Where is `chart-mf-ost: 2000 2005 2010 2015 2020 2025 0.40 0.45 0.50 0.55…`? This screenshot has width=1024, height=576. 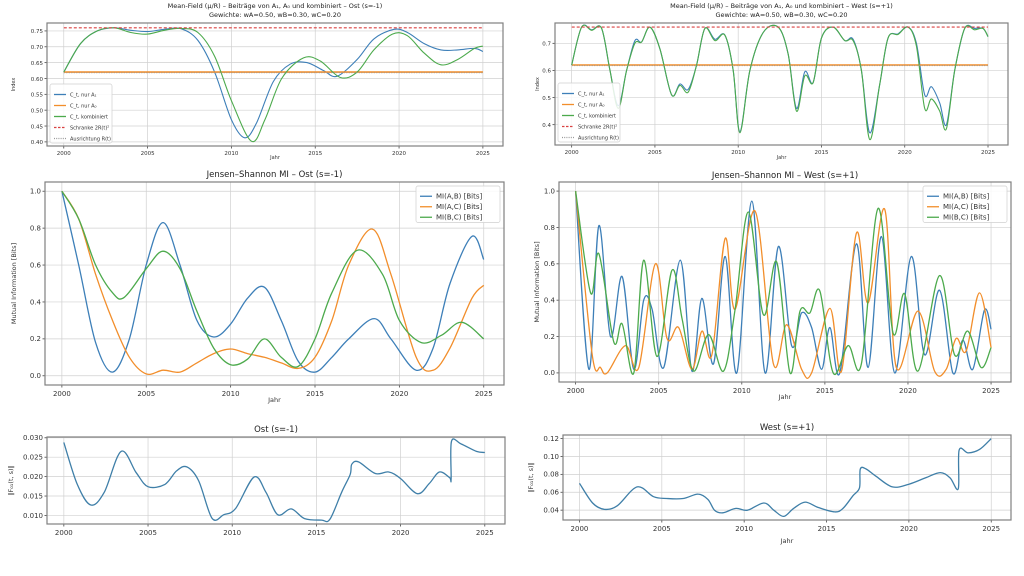 chart-mf-ost: 2000 2005 2010 2015 2020 2025 0.40 0.45 0.50 0.55… is located at coordinates (257, 81).